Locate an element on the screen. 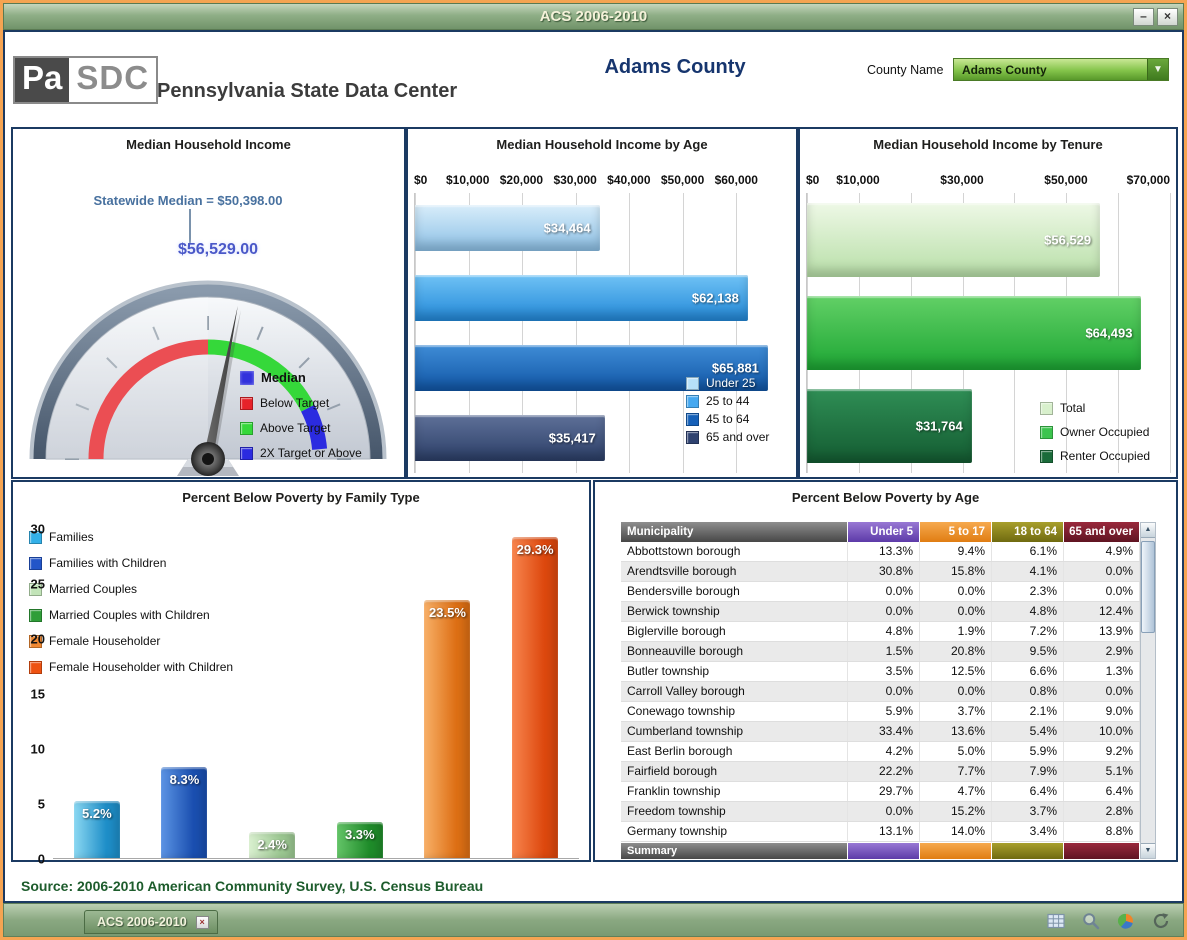 Image resolution: width=1187 pixels, height=940 pixels. poverty-value-cell: 7.7% is located at coordinates (956, 771).